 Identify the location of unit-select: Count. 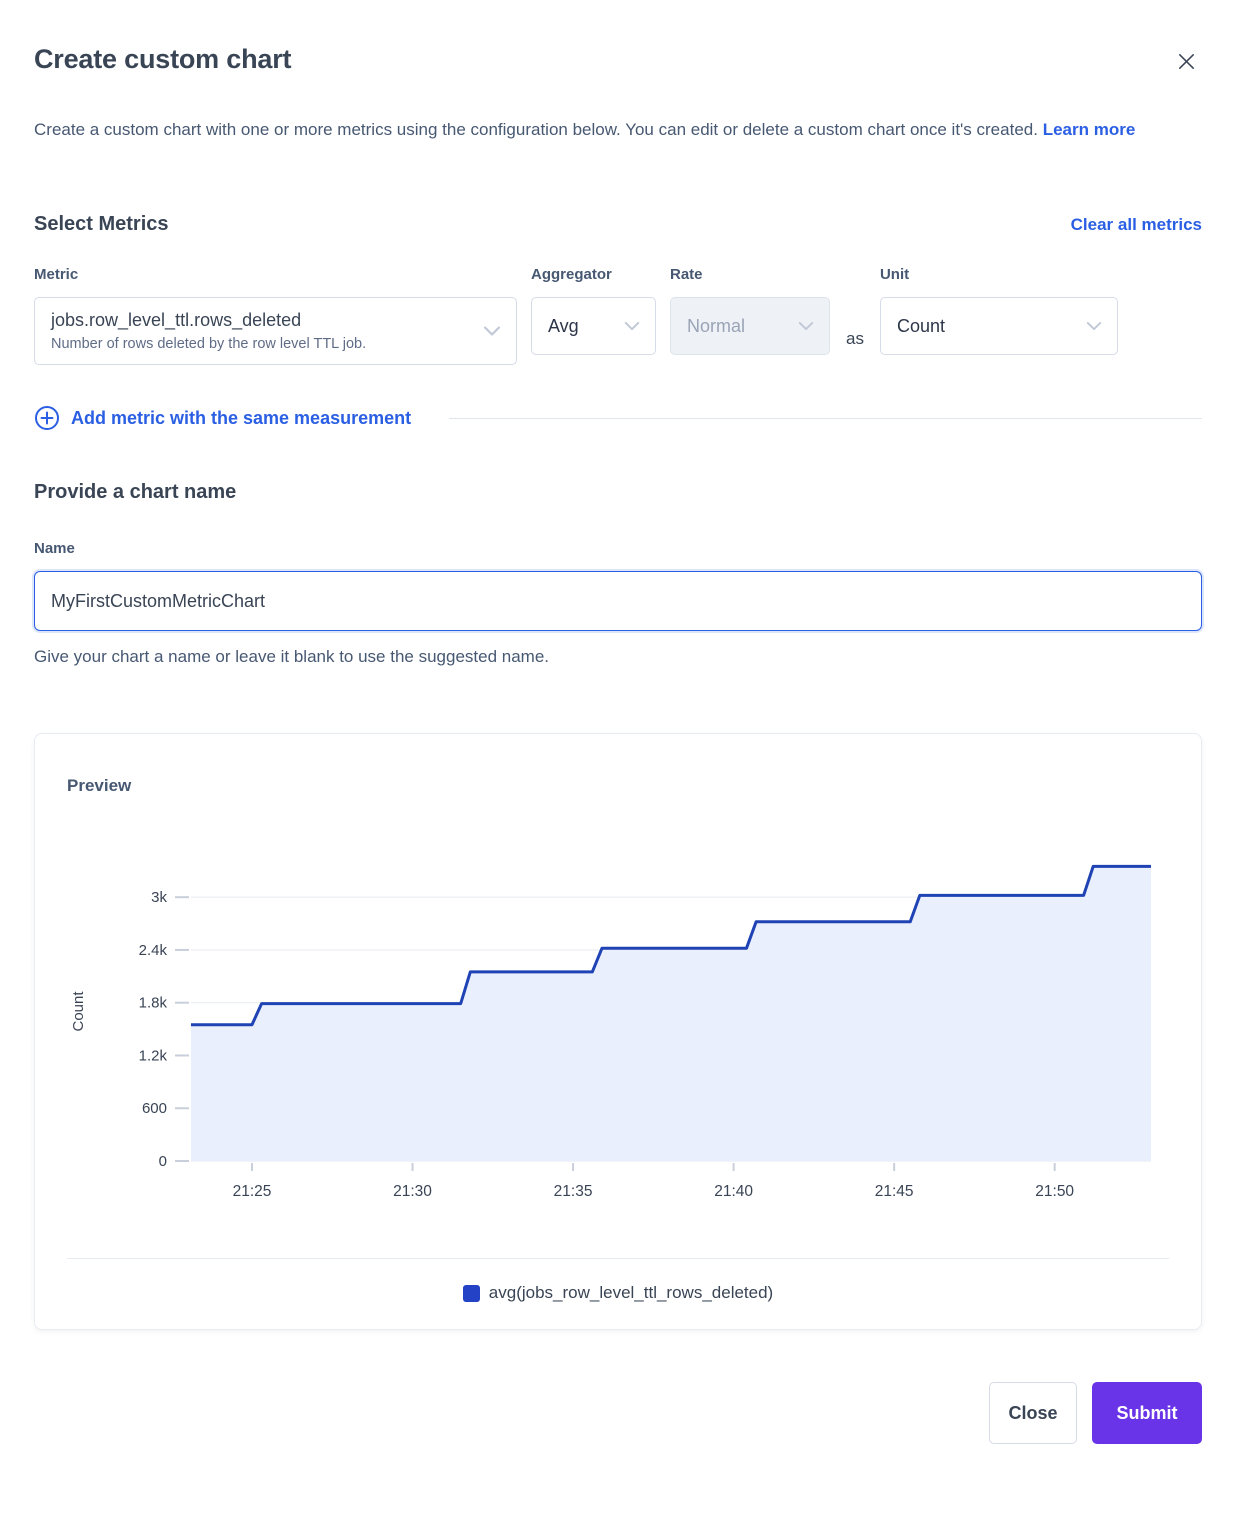
(998, 326).